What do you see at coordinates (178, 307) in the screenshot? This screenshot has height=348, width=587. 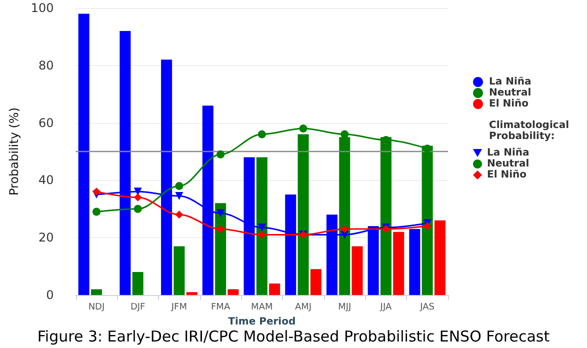 I see `x-tick-label: JFM` at bounding box center [178, 307].